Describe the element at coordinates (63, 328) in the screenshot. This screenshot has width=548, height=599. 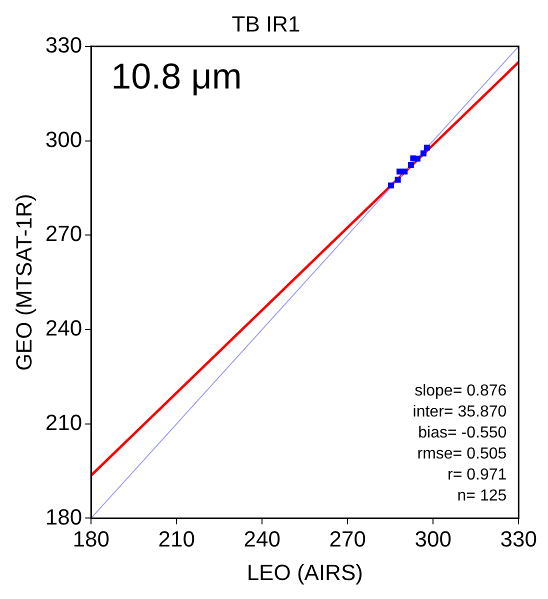
I see `y-tick-label: 240` at that location.